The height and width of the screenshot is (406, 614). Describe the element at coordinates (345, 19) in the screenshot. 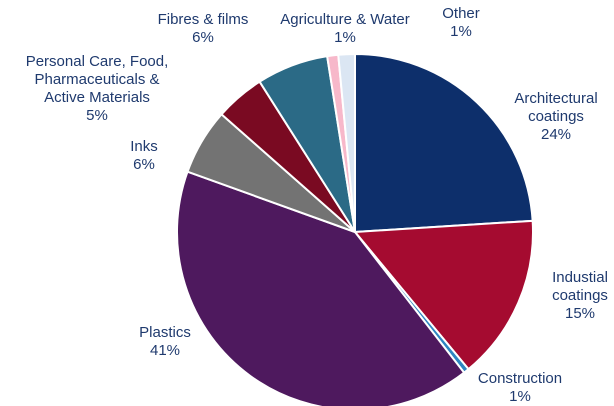

I see `slice-label-line-7-0: Agriculture & Water` at that location.